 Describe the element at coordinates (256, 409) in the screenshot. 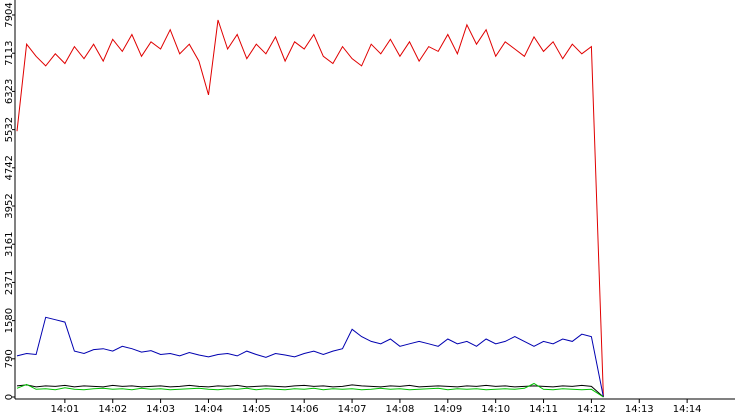

I see `x-tick-label: 14:05` at that location.